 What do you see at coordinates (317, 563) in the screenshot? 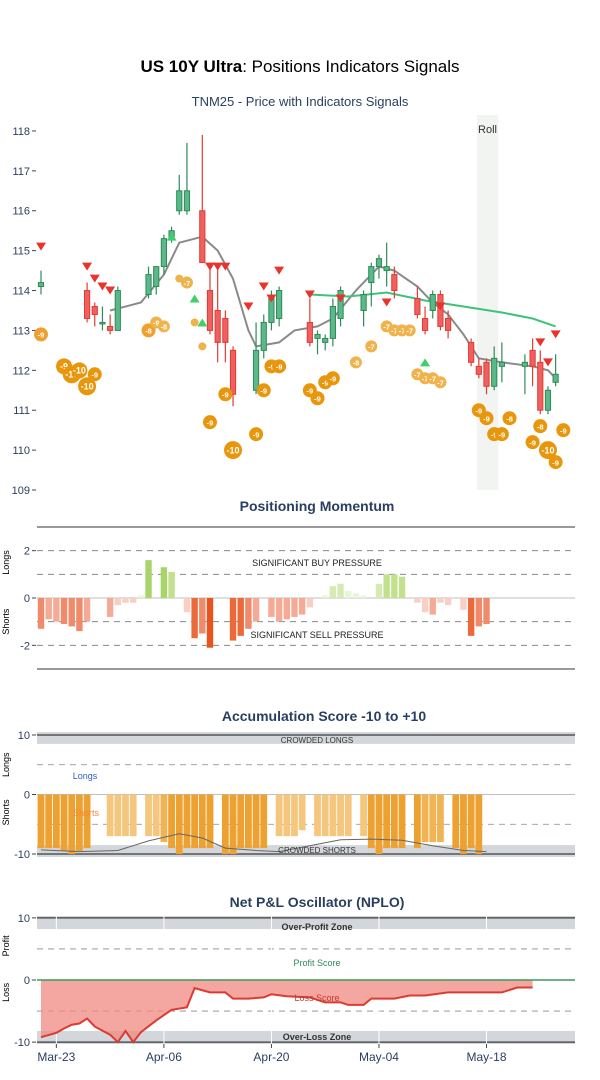
I see `significant-buy-label: SIGNIFICANT BUY PRESSURE` at bounding box center [317, 563].